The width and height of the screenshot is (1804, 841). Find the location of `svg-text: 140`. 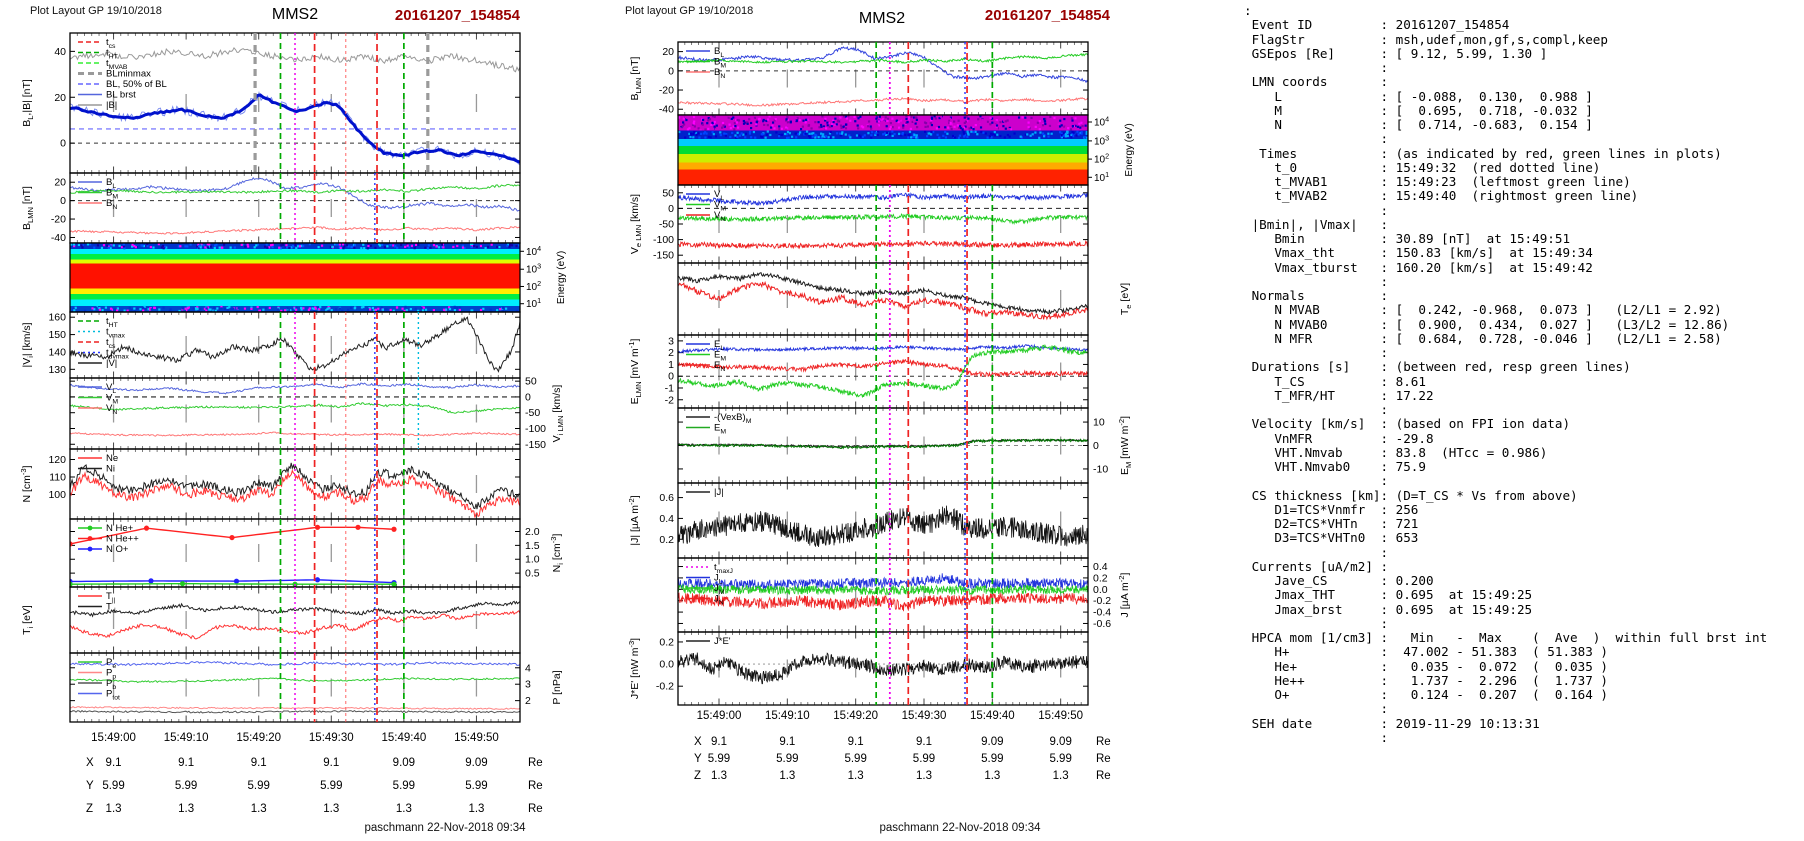

svg-text: 140 is located at coordinates (57, 352).